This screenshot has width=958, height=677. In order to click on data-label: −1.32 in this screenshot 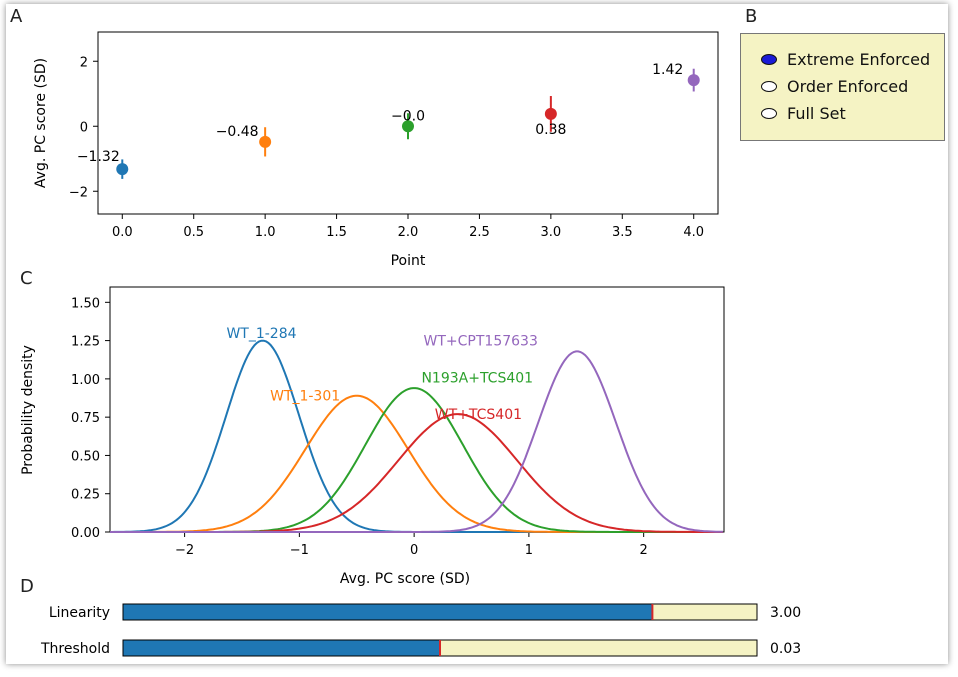, I will do `click(98, 157)`.